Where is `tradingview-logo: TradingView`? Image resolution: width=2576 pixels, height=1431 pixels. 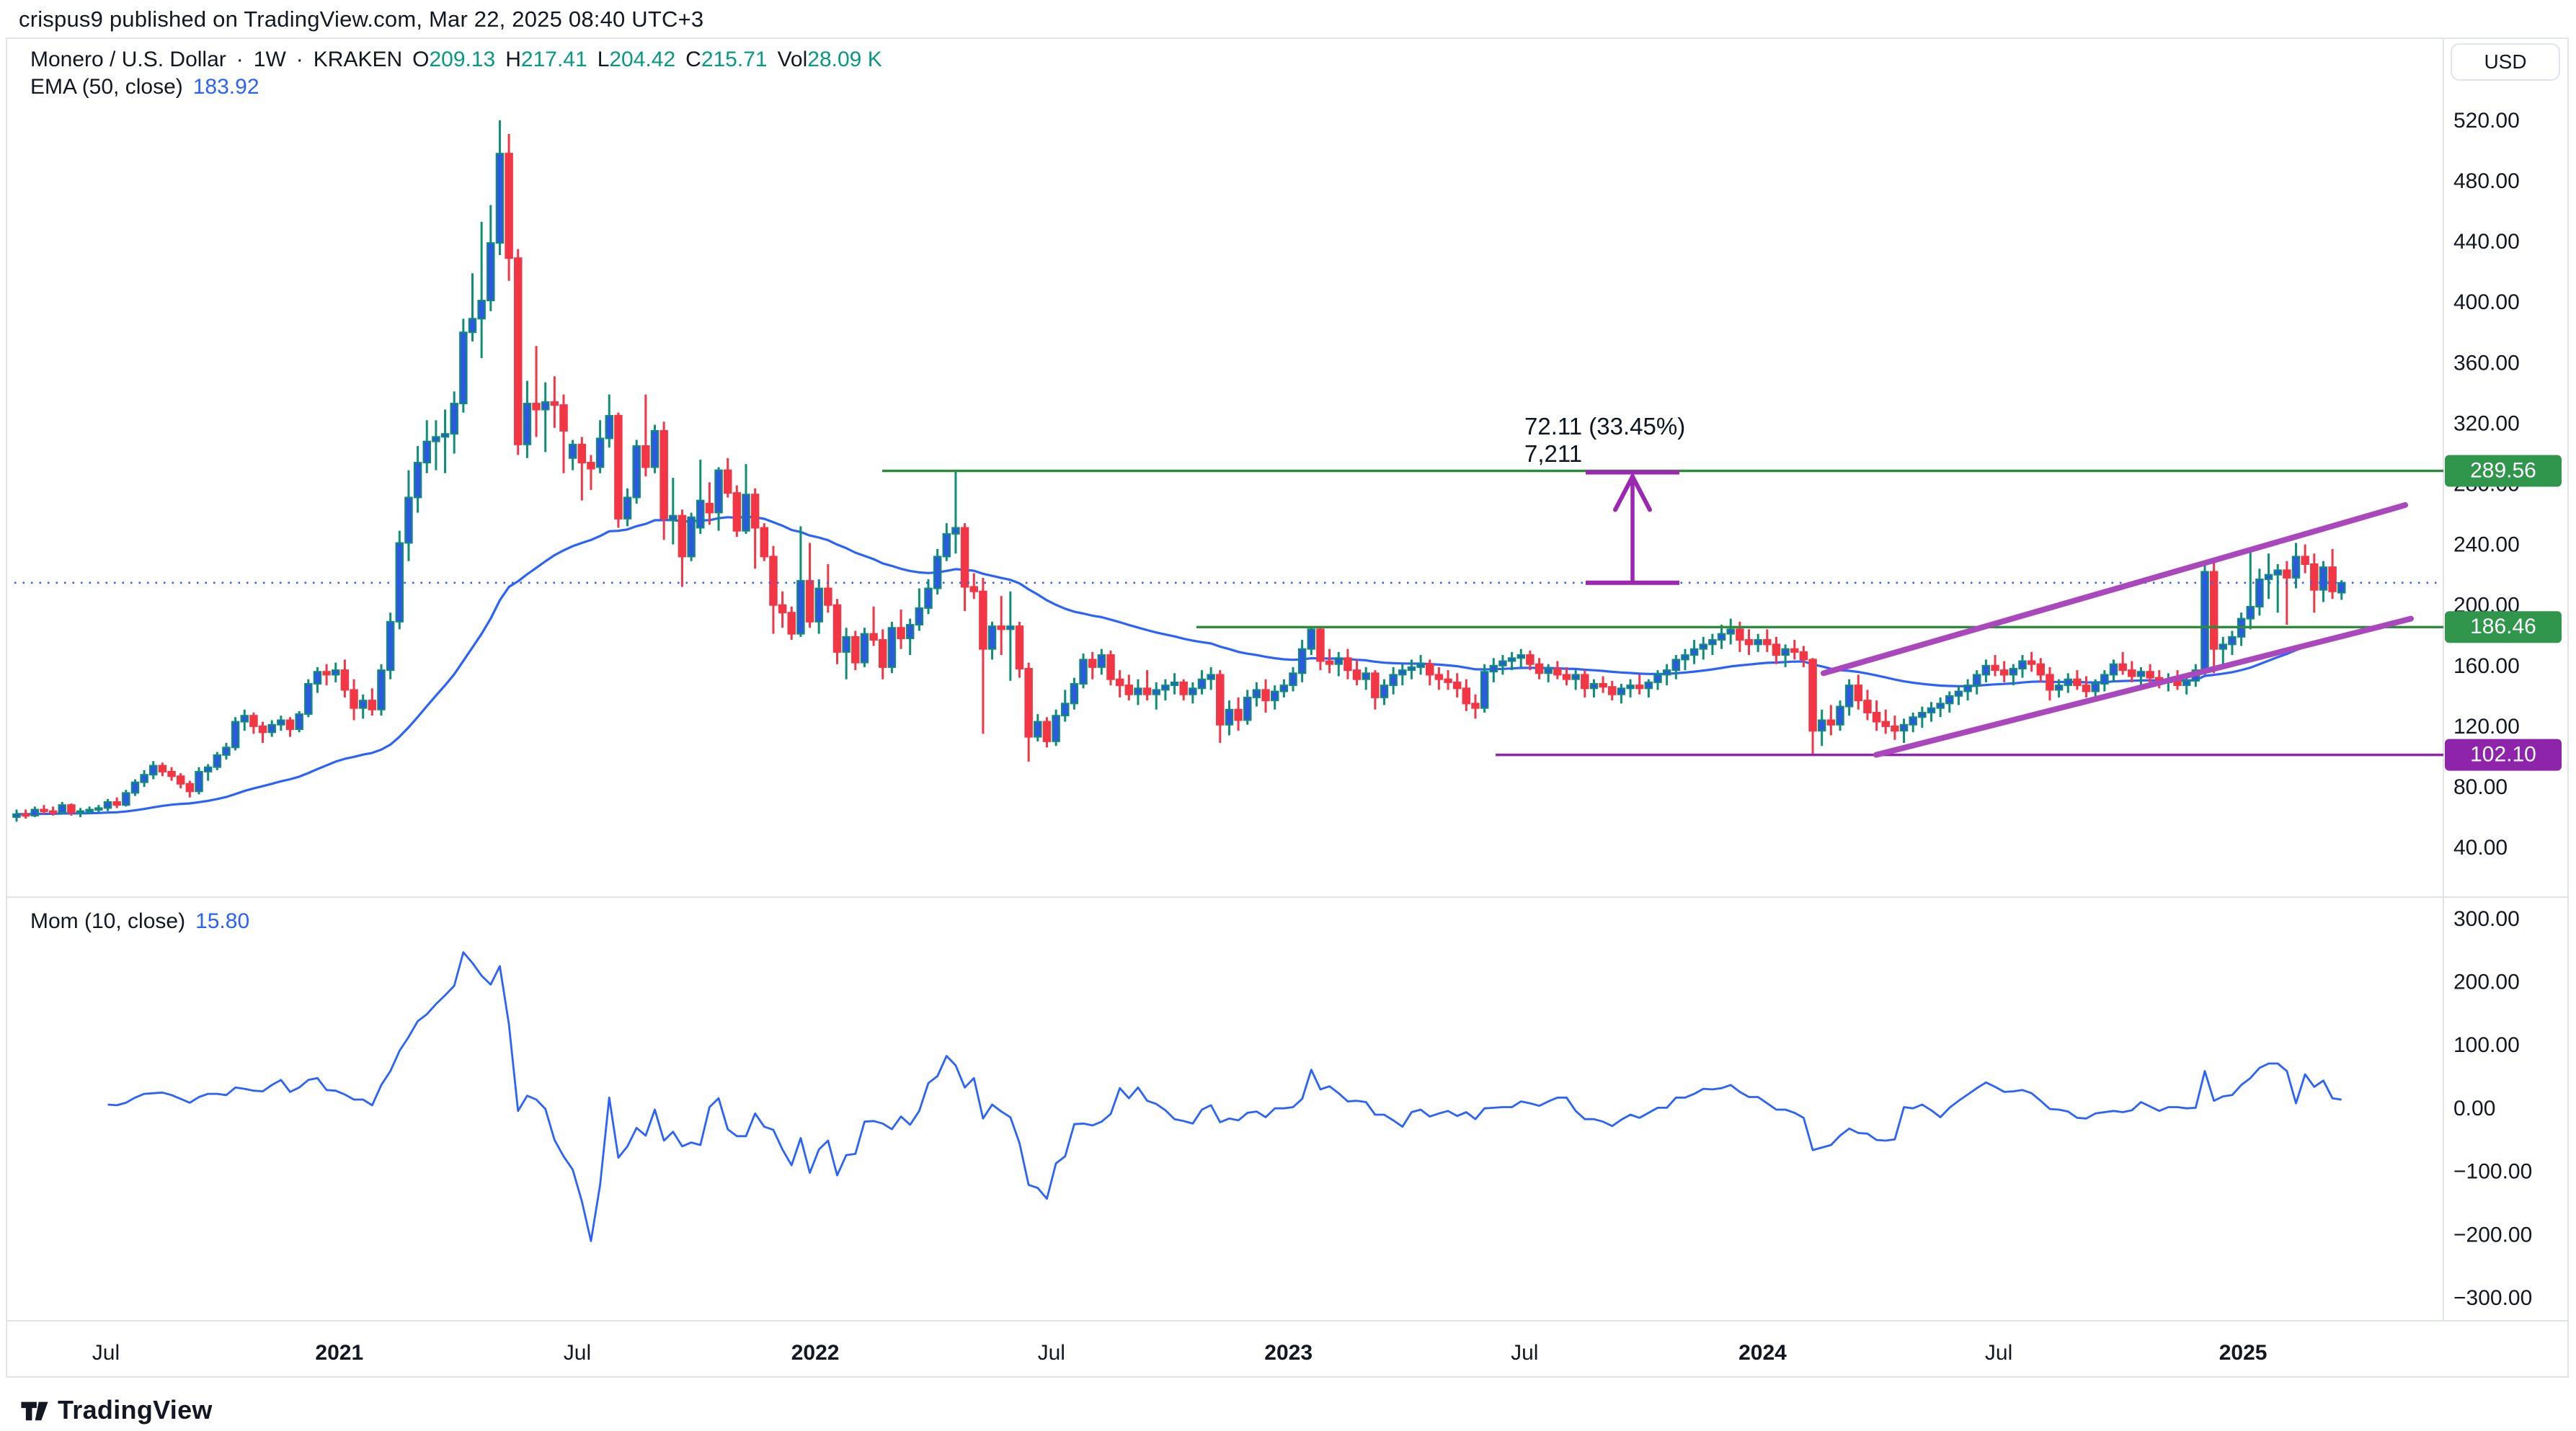 tradingview-logo: TradingView is located at coordinates (116, 1410).